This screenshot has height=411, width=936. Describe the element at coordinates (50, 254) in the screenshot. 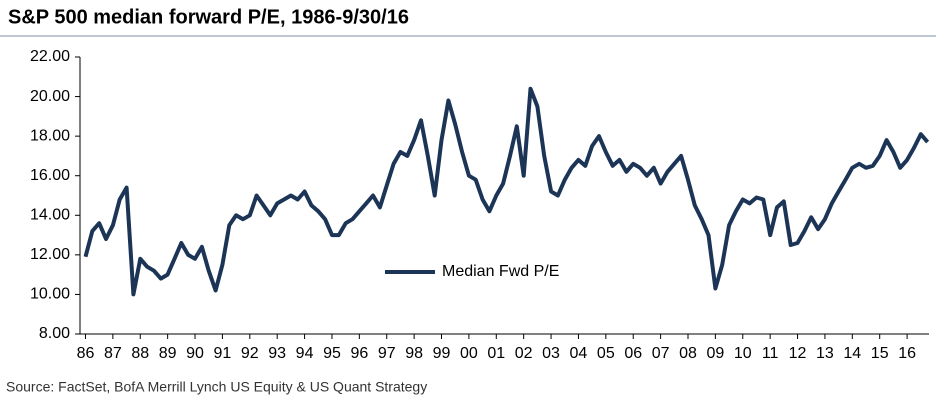

I see `y-tick-label: 12.00` at that location.